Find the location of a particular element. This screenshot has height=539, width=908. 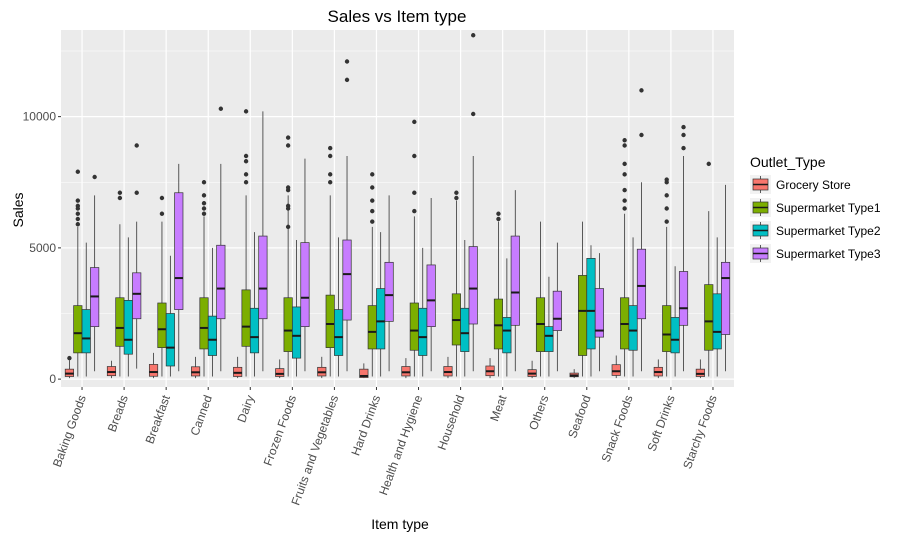

y-tick-label: 10000 is located at coordinates (40, 117).